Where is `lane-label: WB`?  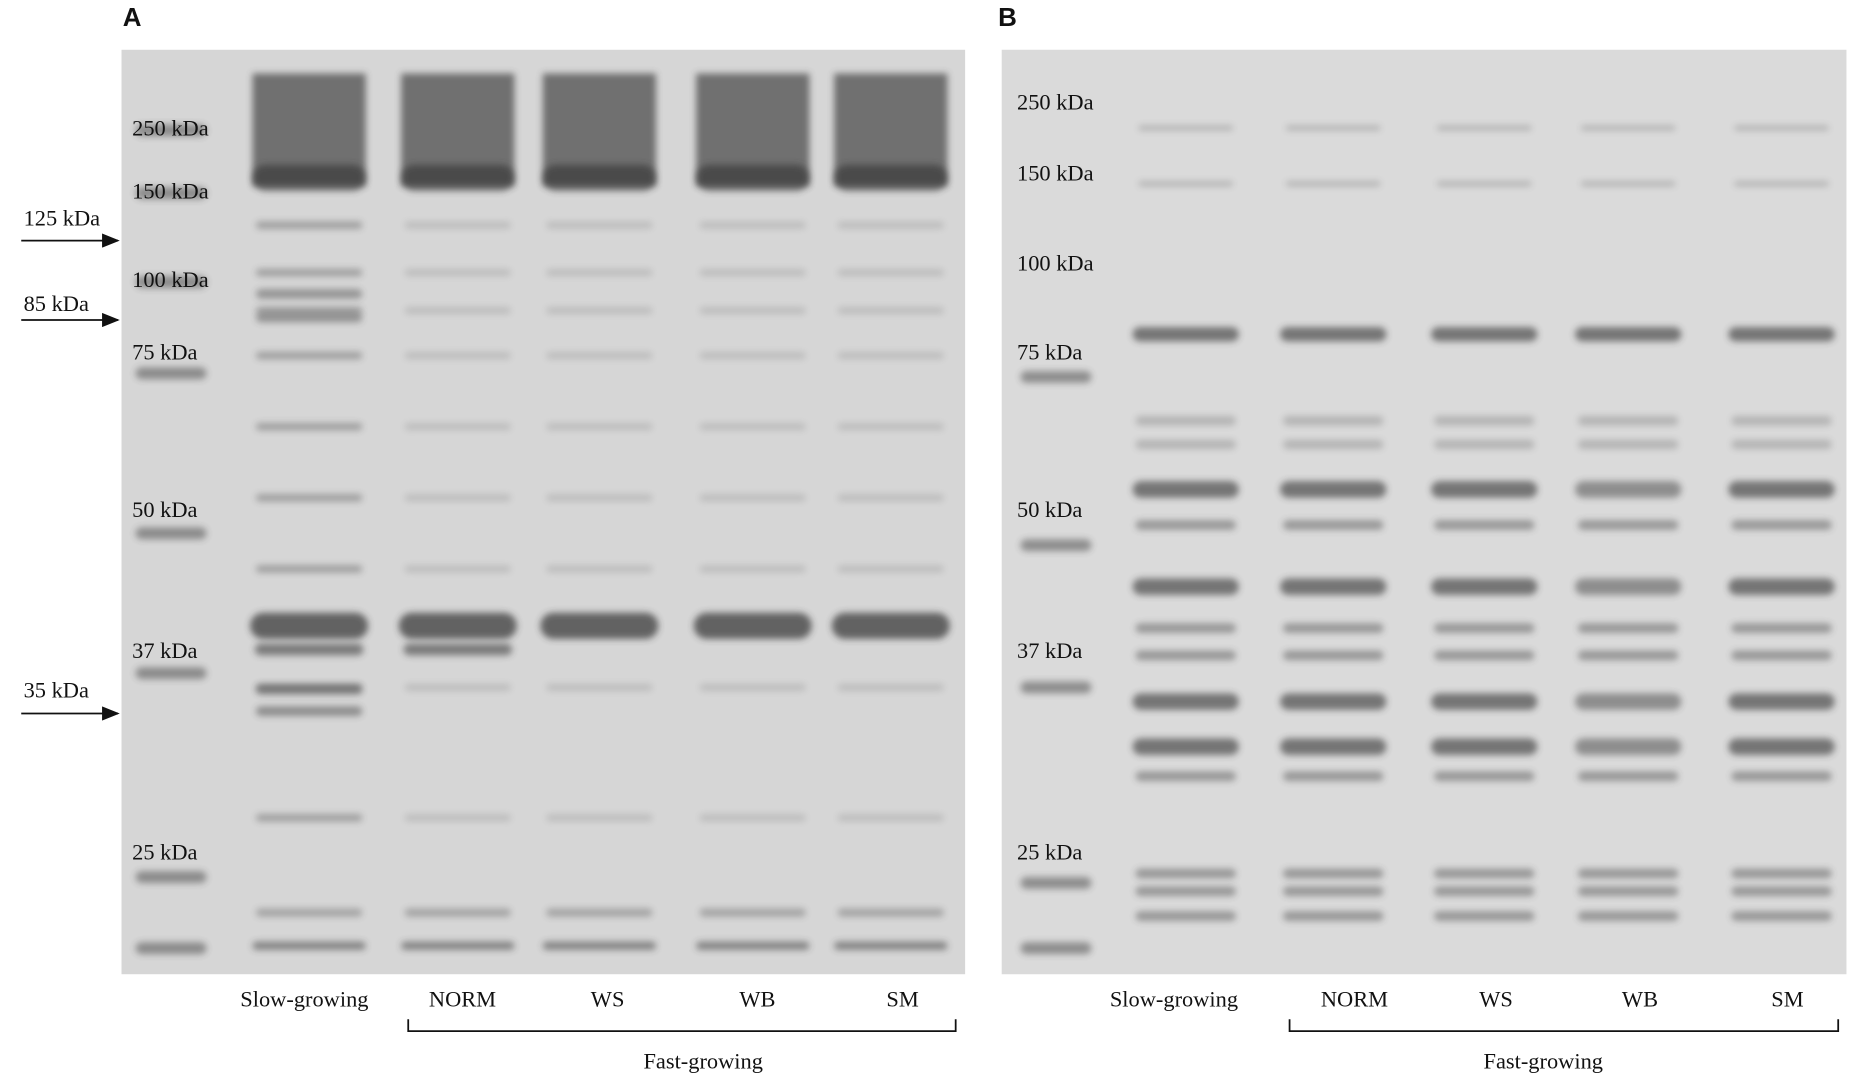 lane-label: WB is located at coordinates (757, 999).